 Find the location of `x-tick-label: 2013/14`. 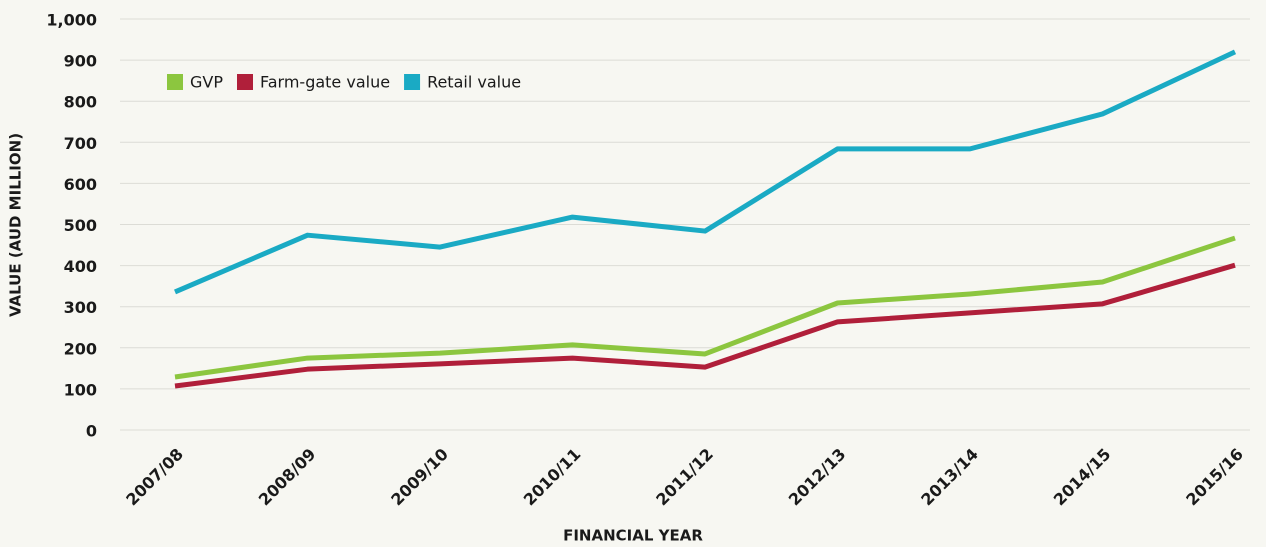

x-tick-label: 2013/14 is located at coordinates (949, 477).